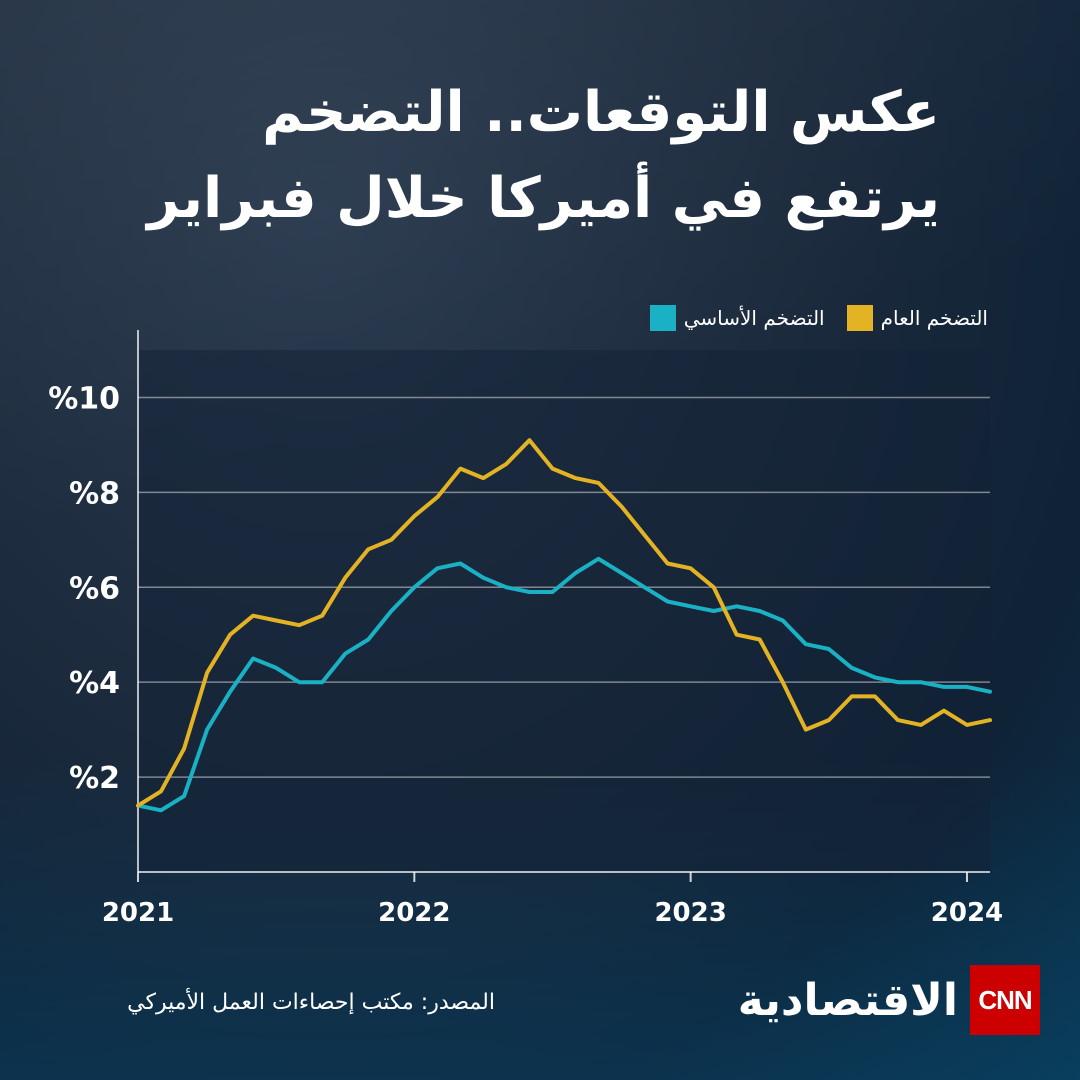 The width and height of the screenshot is (1080, 1080). I want to click on brand-logo-text: الاقتصادية, so click(847, 1000).